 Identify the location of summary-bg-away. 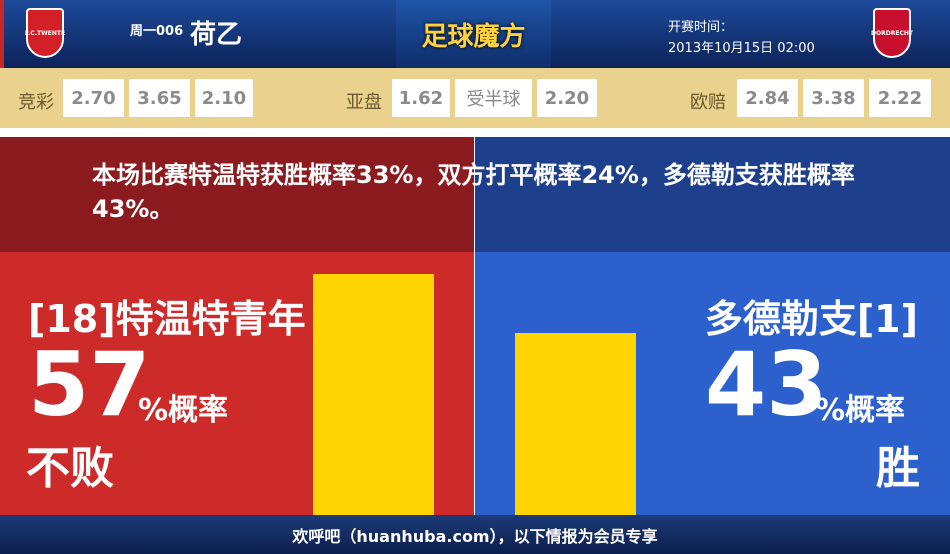
(712, 194).